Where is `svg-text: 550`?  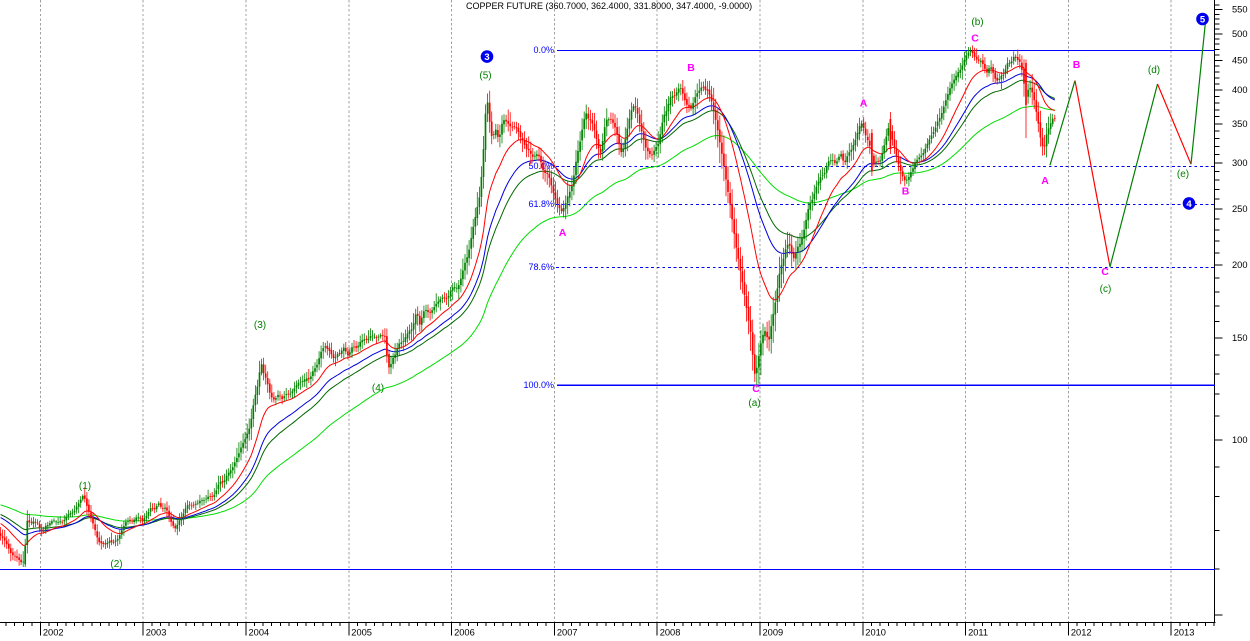
svg-text: 550 is located at coordinates (1240, 10).